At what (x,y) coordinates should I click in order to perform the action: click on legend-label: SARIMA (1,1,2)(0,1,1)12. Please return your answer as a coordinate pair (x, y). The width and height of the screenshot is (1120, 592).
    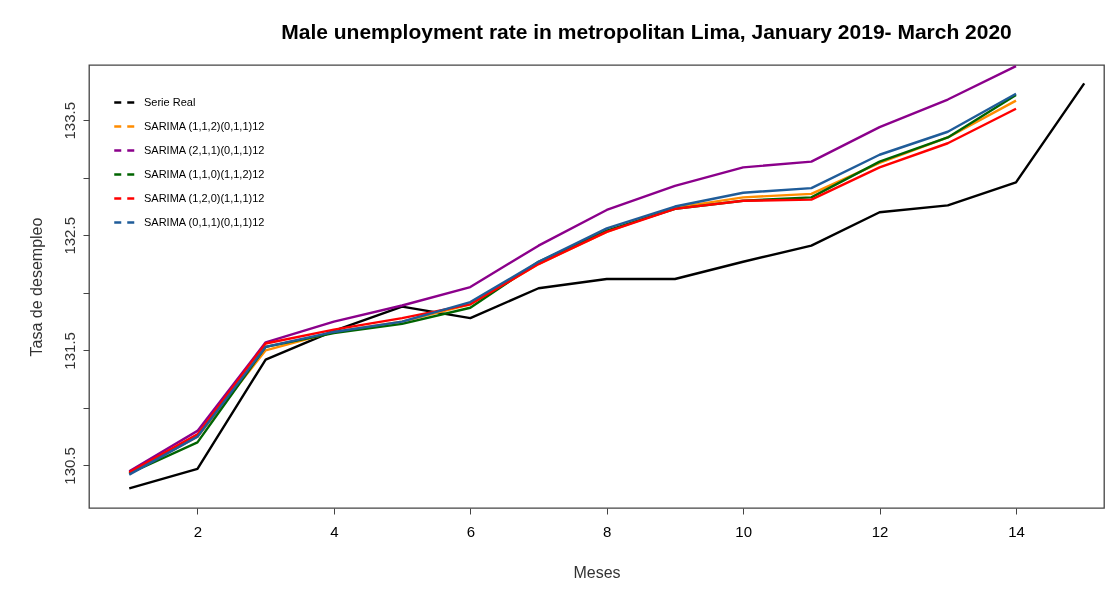
    Looking at the image, I should click on (204, 125).